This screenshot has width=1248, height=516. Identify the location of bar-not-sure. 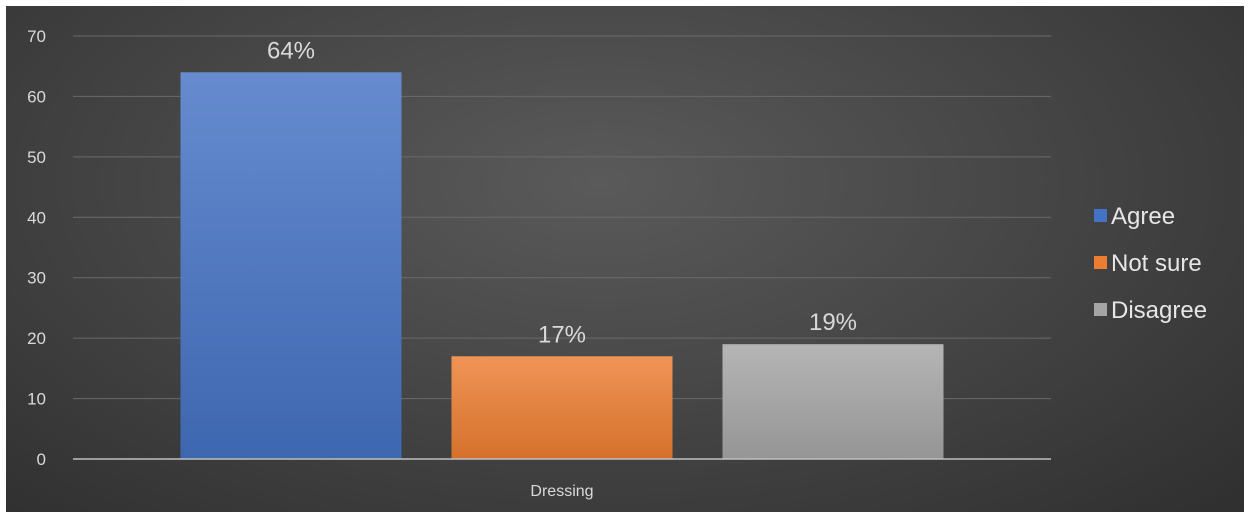
(562, 407).